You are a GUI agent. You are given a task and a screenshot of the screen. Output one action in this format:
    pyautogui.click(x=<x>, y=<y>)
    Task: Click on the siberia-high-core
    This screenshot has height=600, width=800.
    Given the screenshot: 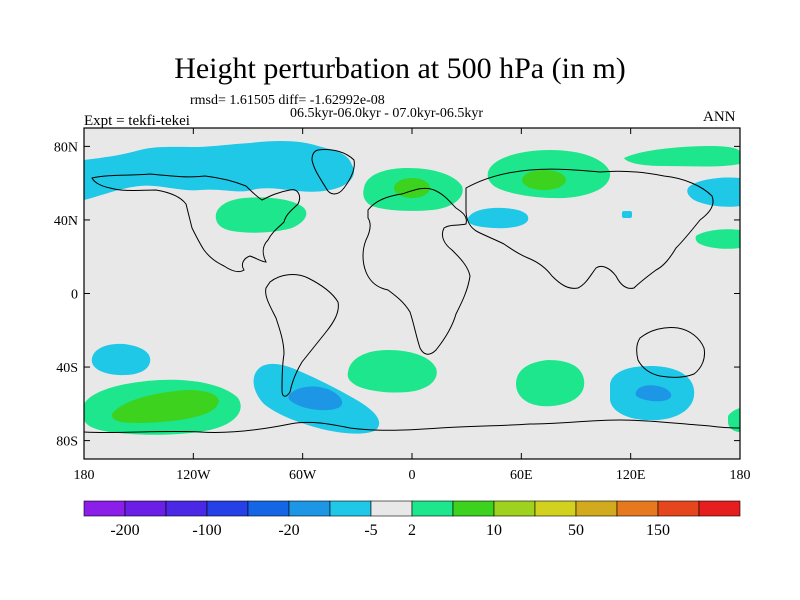 What is the action you would take?
    pyautogui.click(x=544, y=180)
    